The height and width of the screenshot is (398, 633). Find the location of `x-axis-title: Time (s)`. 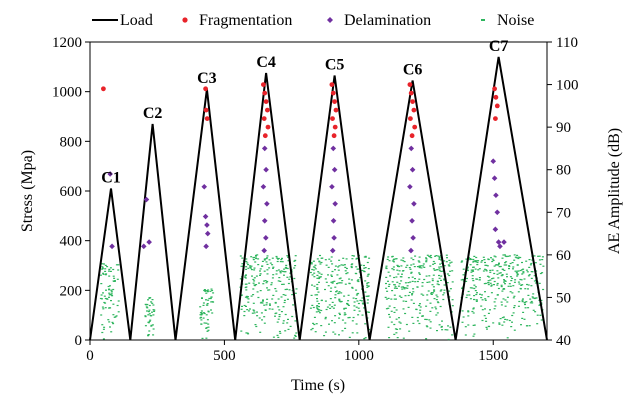

x-axis-title: Time (s) is located at coordinates (318, 385).